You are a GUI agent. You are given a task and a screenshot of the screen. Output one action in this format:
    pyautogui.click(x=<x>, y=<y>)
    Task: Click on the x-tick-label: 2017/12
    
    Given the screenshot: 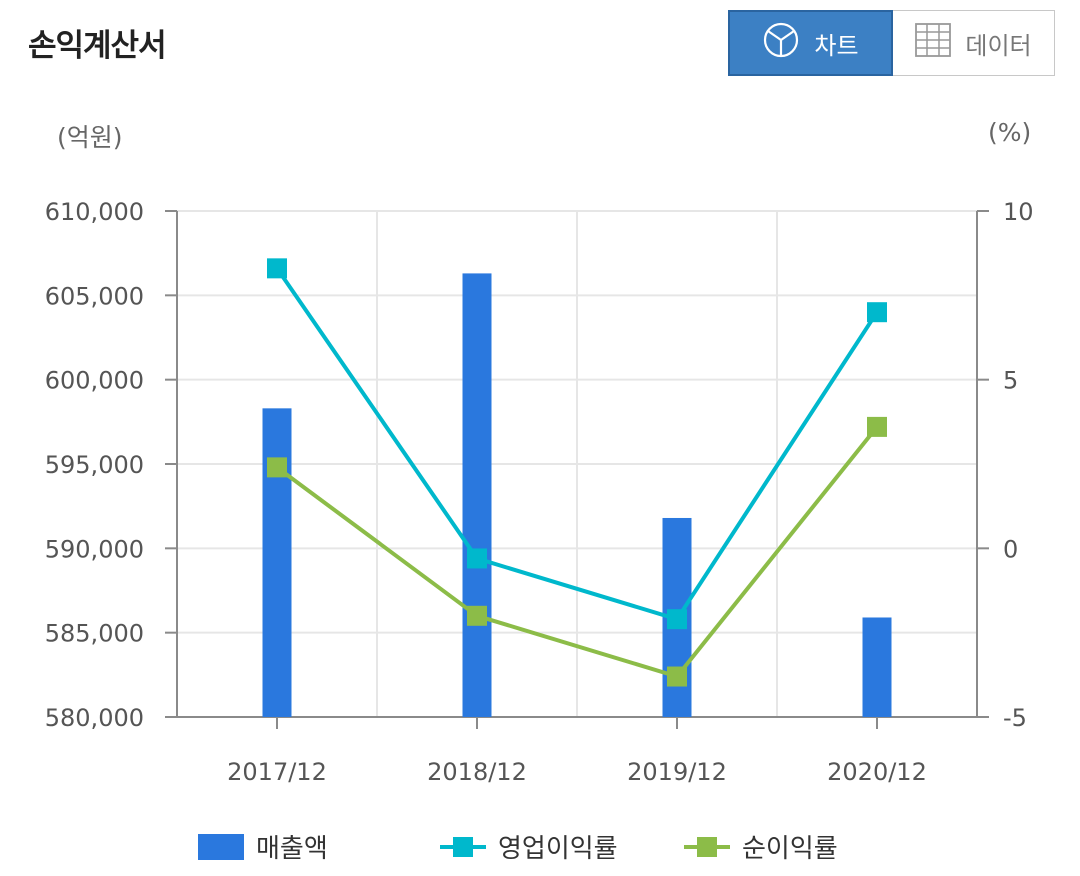 What is the action you would take?
    pyautogui.click(x=277, y=772)
    